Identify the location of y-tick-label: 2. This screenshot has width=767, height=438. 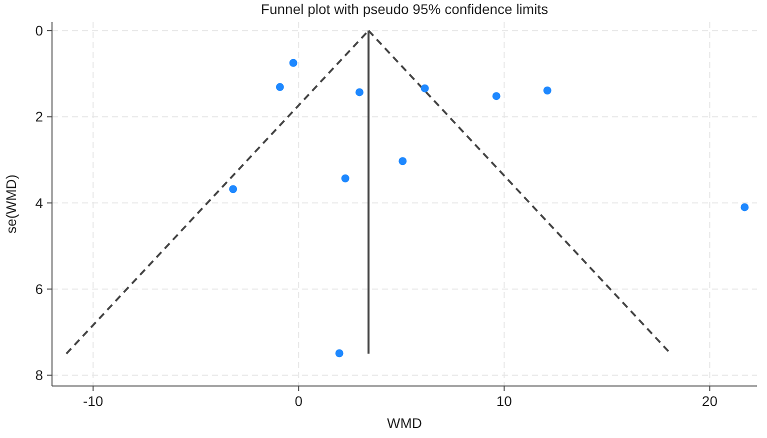
(39, 116).